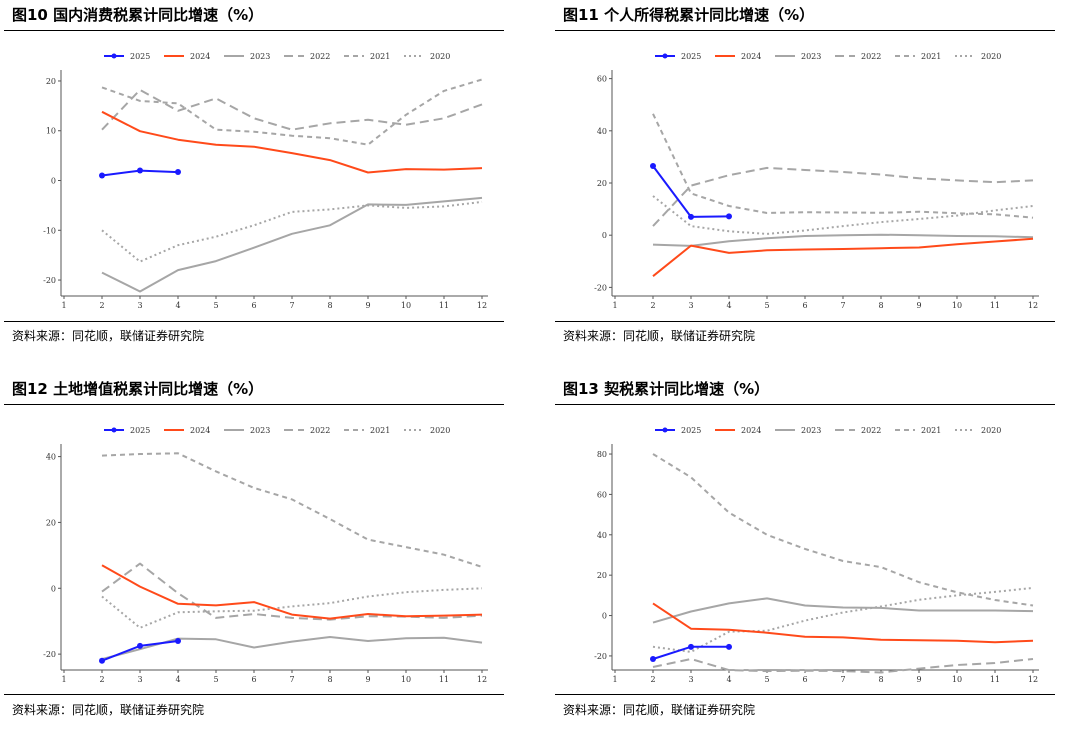 Image resolution: width=1066 pixels, height=734 pixels. What do you see at coordinates (842, 305) in the screenshot?
I see `x-tick-label: 7` at bounding box center [842, 305].